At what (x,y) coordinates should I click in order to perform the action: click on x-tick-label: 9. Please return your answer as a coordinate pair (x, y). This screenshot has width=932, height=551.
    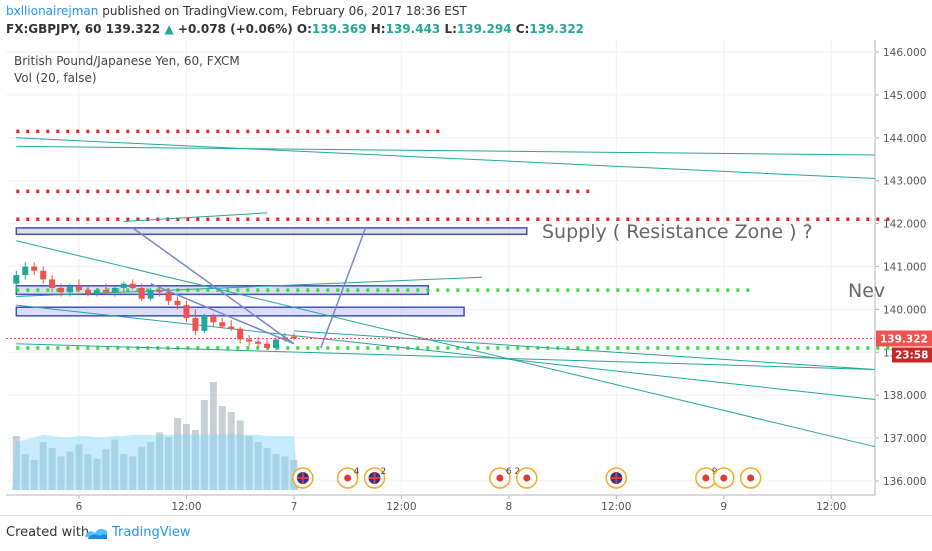
    Looking at the image, I should click on (723, 507).